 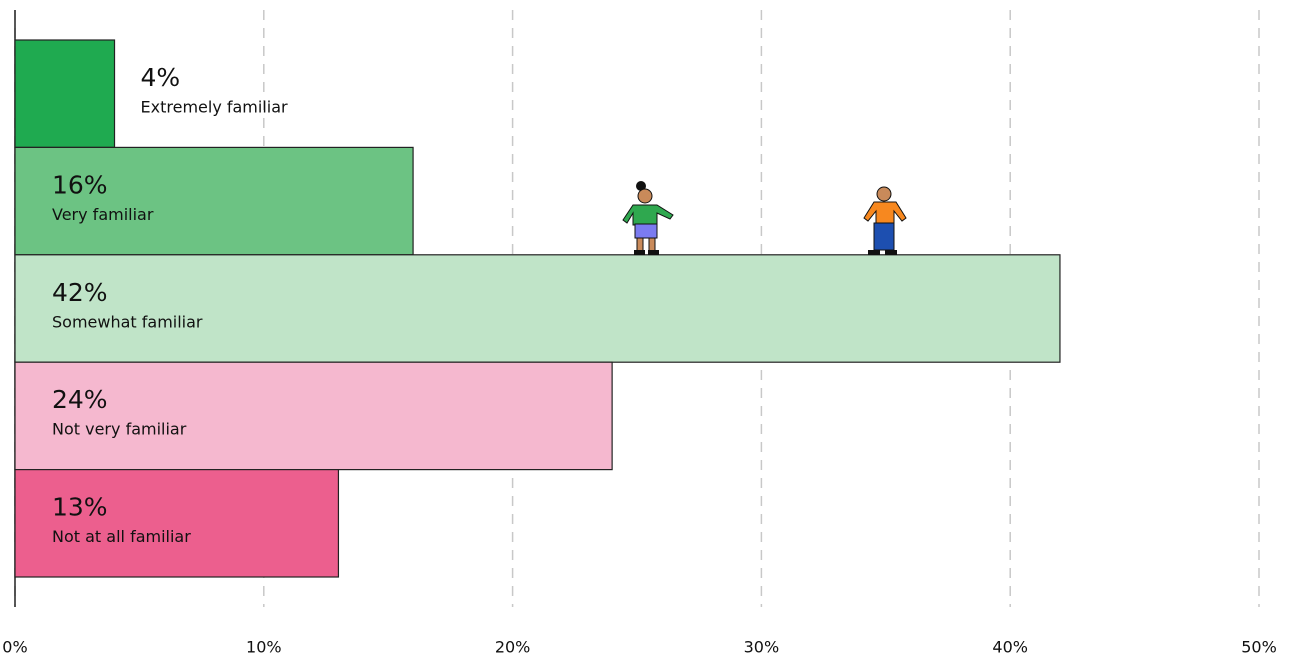 What do you see at coordinates (264, 647) in the screenshot?
I see `x-tick-label: 10%` at bounding box center [264, 647].